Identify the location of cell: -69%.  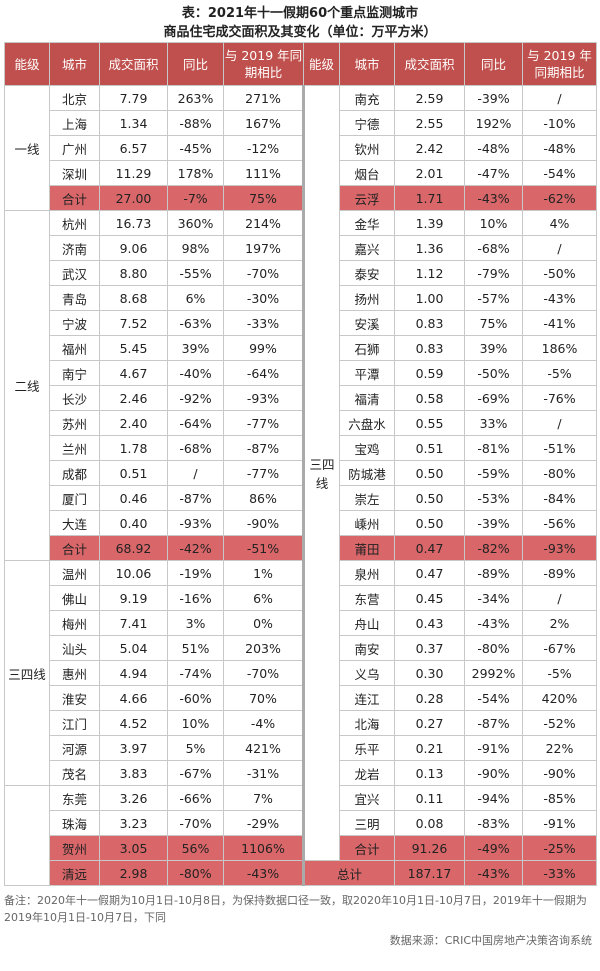
(493, 398).